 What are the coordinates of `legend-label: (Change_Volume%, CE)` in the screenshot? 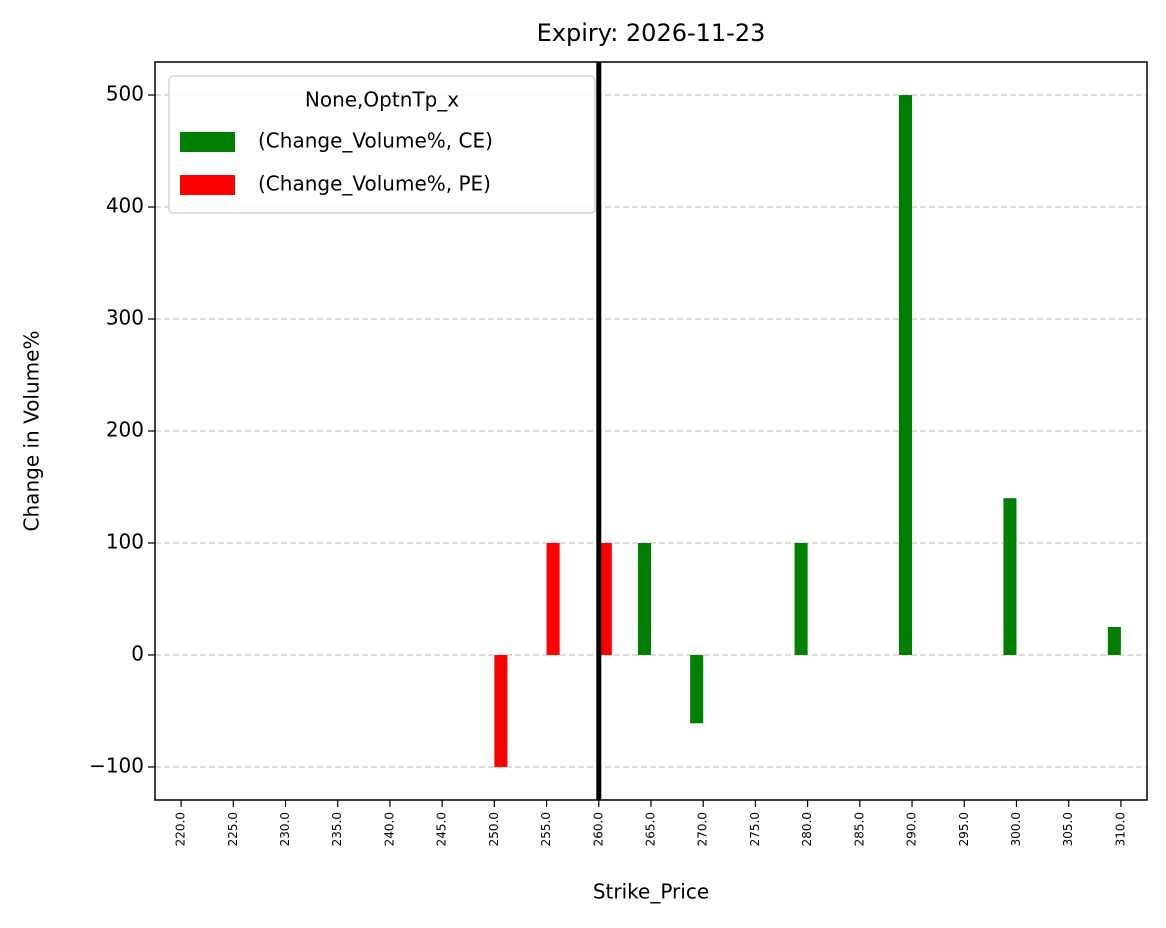 It's located at (375, 141).